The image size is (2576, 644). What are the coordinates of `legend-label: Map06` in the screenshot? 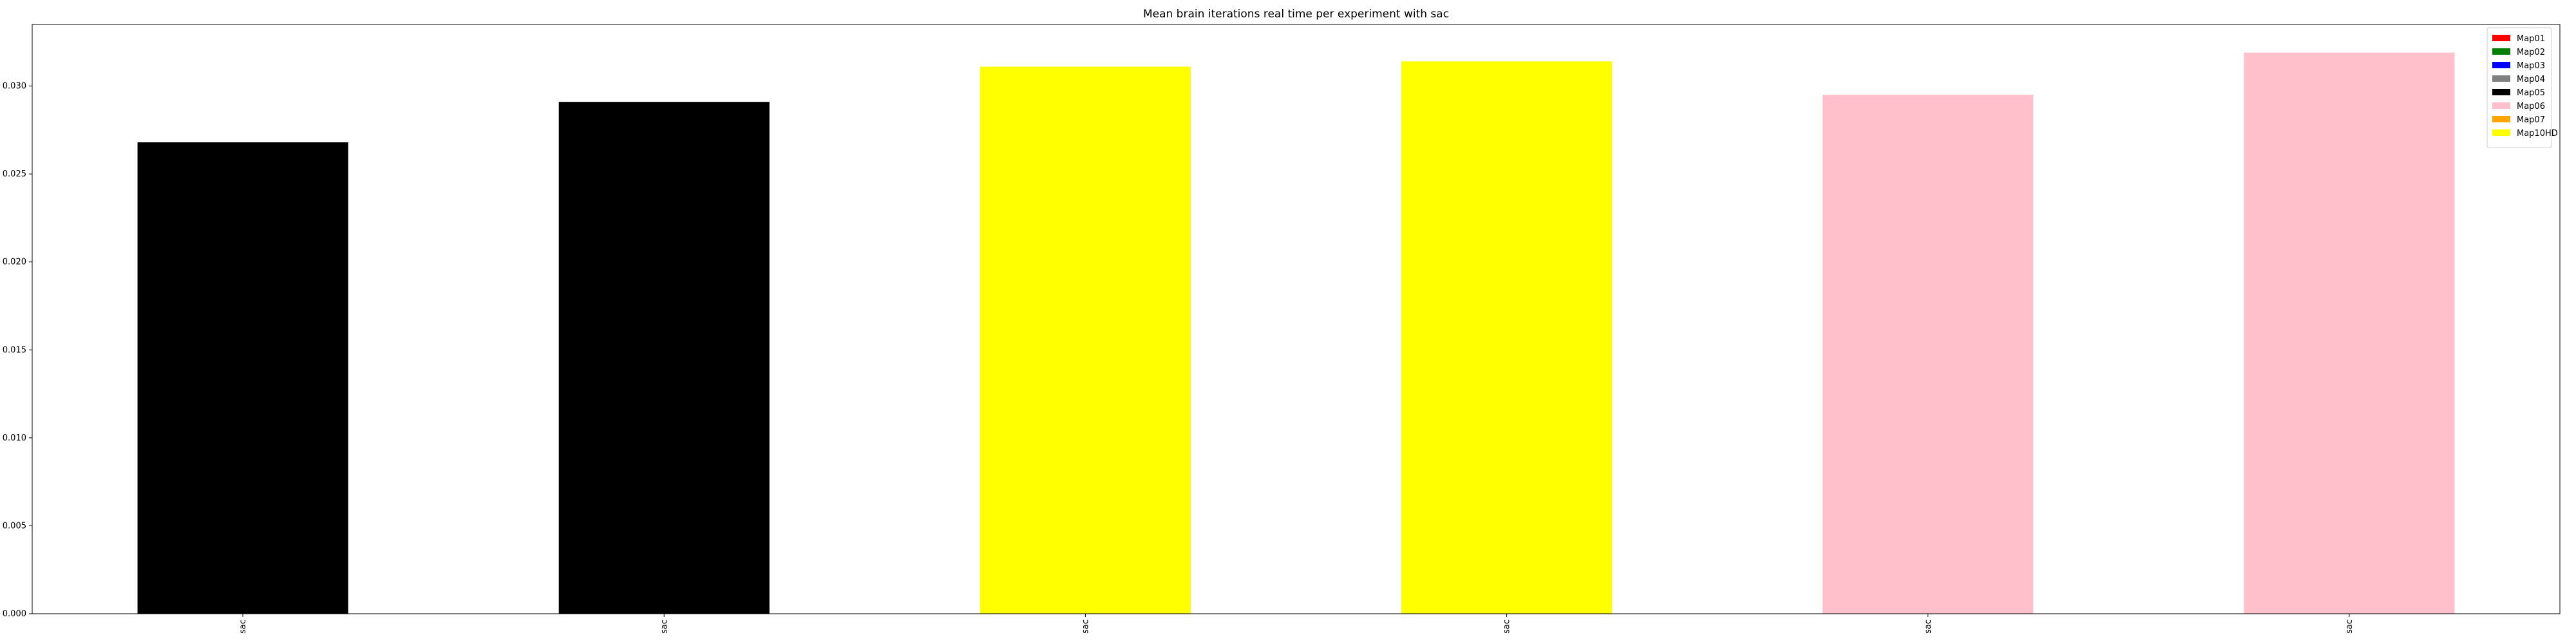 It's located at (2531, 107).